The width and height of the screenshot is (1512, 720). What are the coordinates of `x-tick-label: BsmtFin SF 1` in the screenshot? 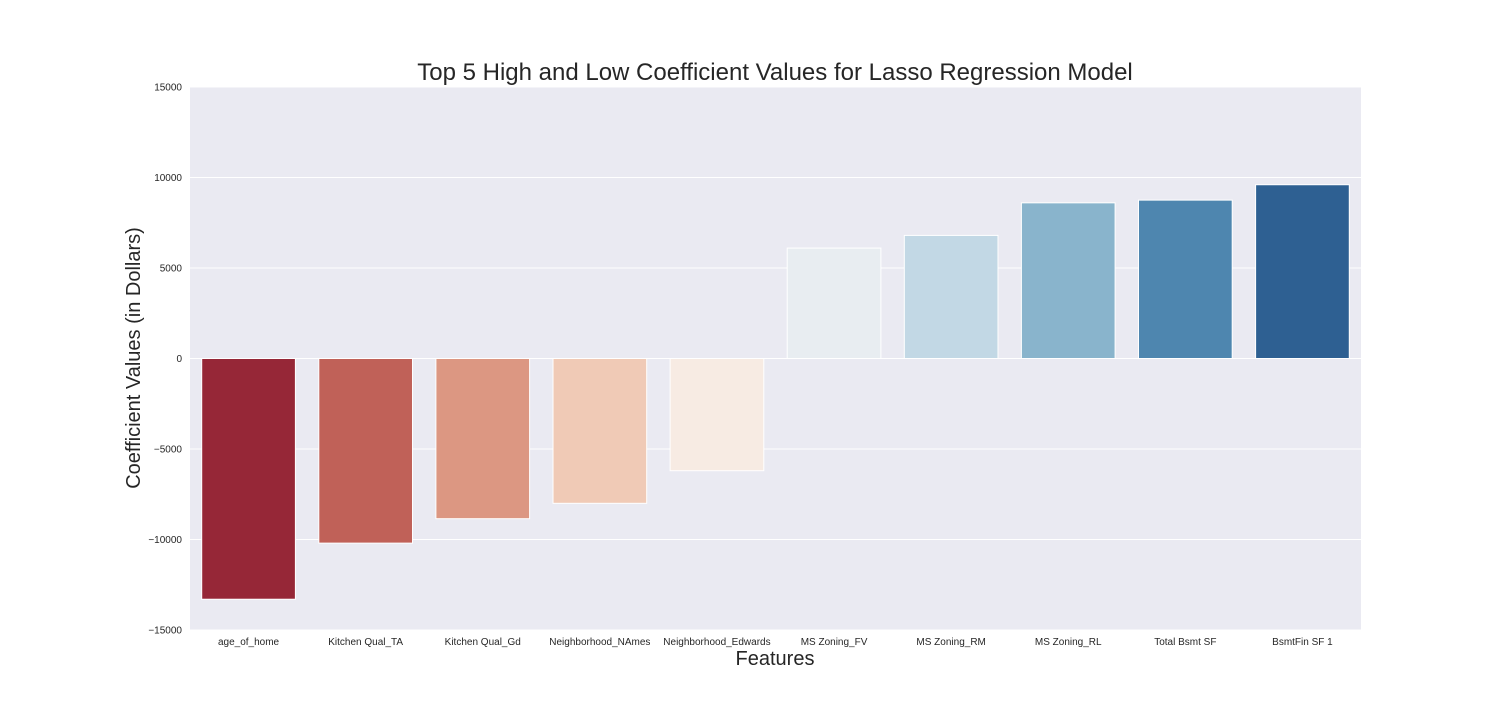 It's located at (1302, 642).